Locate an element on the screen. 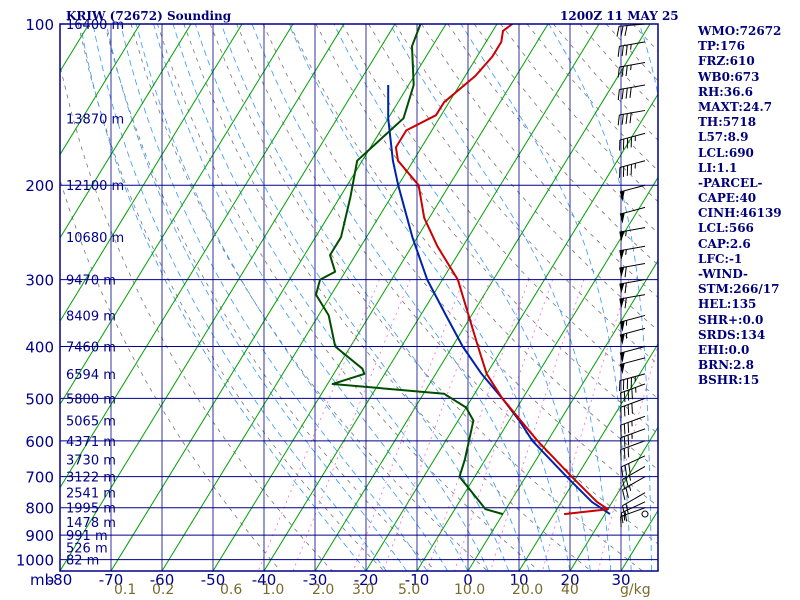 This screenshot has width=800, height=600. temperature-tick-label: 20 is located at coordinates (569, 580).